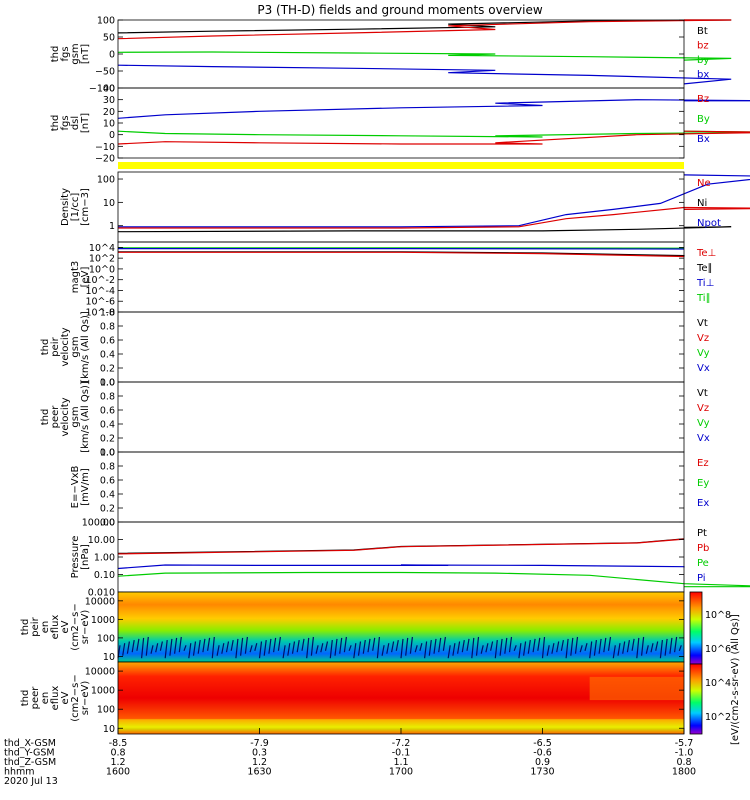 The image size is (750, 800). Describe the element at coordinates (109, 657) in the screenshot. I see `peir_eflux-ytick-label: 10` at that location.